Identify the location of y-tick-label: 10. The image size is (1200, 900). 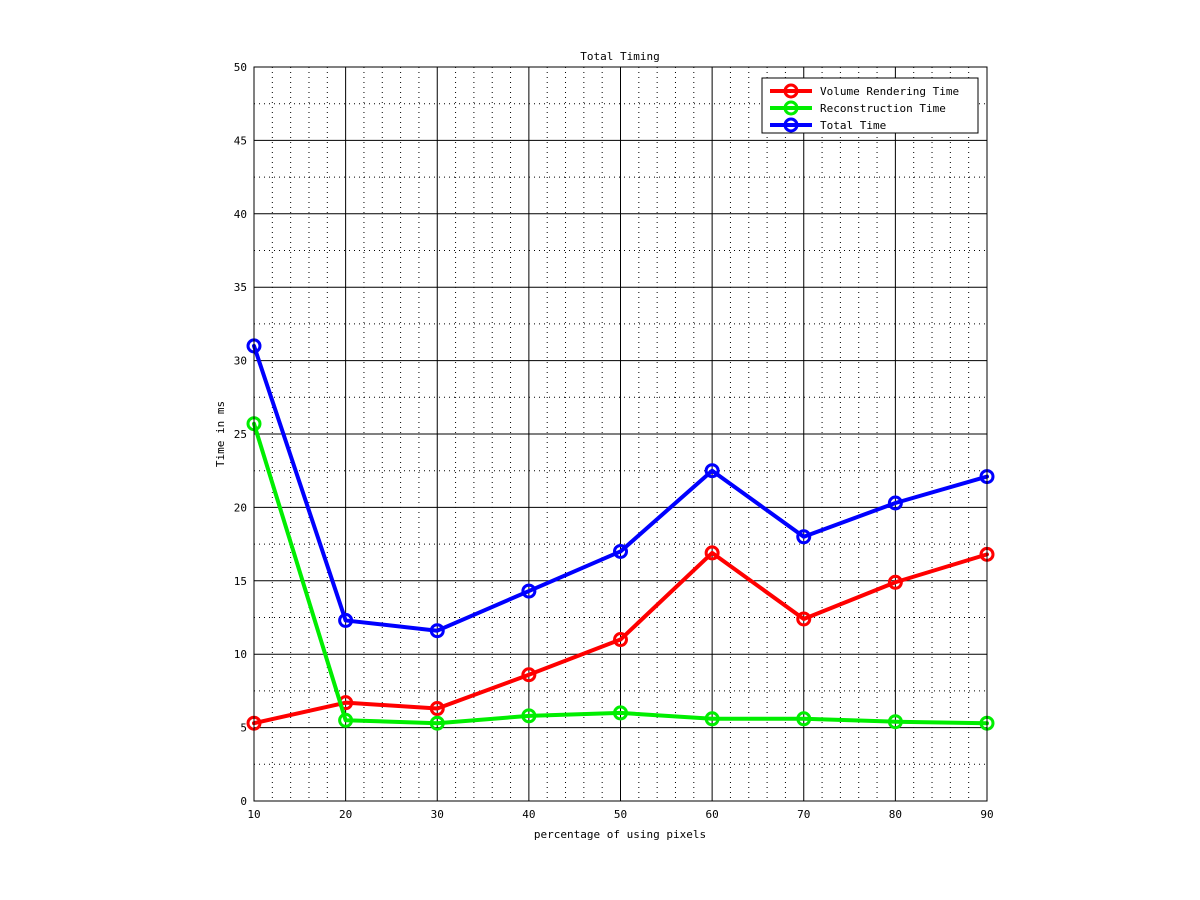
(240, 654).